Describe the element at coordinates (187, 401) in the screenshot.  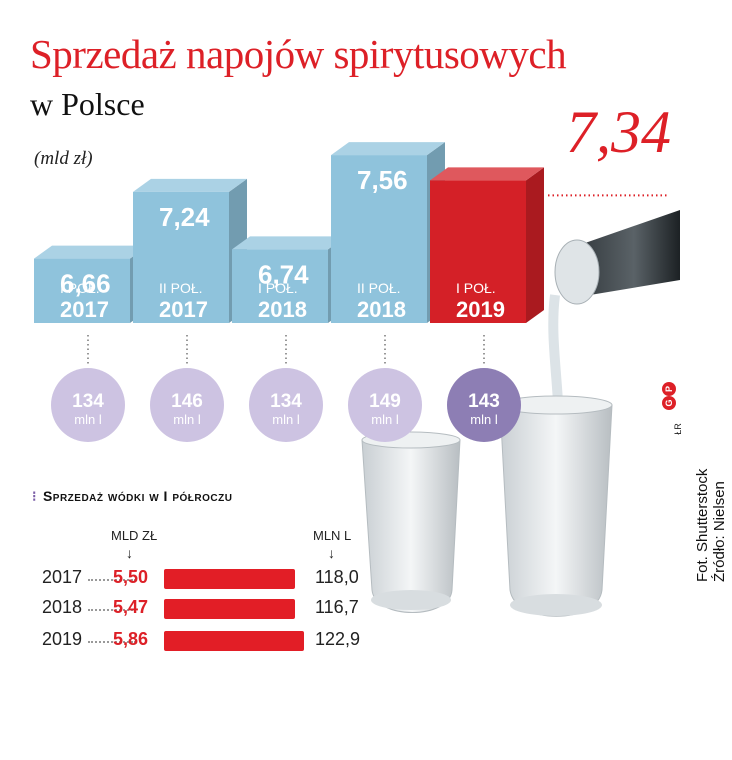
I see `volume-value: 146` at that location.